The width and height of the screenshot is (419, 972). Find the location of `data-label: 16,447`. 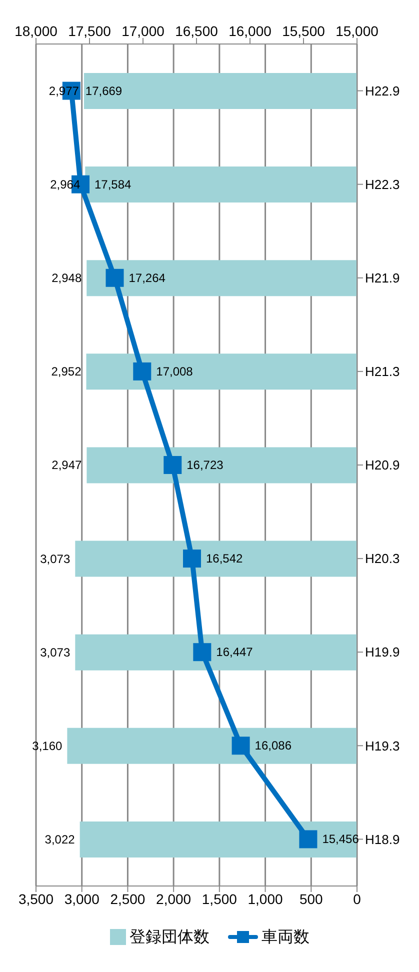

data-label: 16,447 is located at coordinates (235, 652).